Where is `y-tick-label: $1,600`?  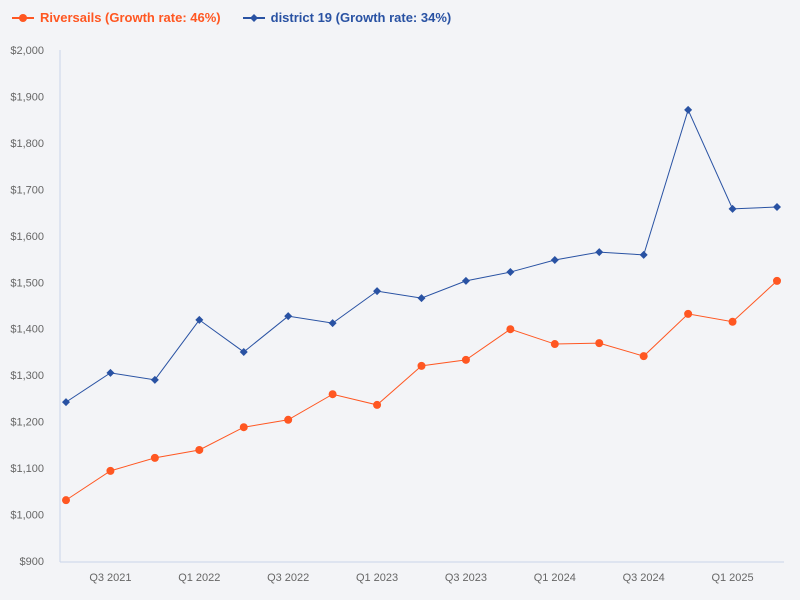 y-tick-label: $1,600 is located at coordinates (27, 237).